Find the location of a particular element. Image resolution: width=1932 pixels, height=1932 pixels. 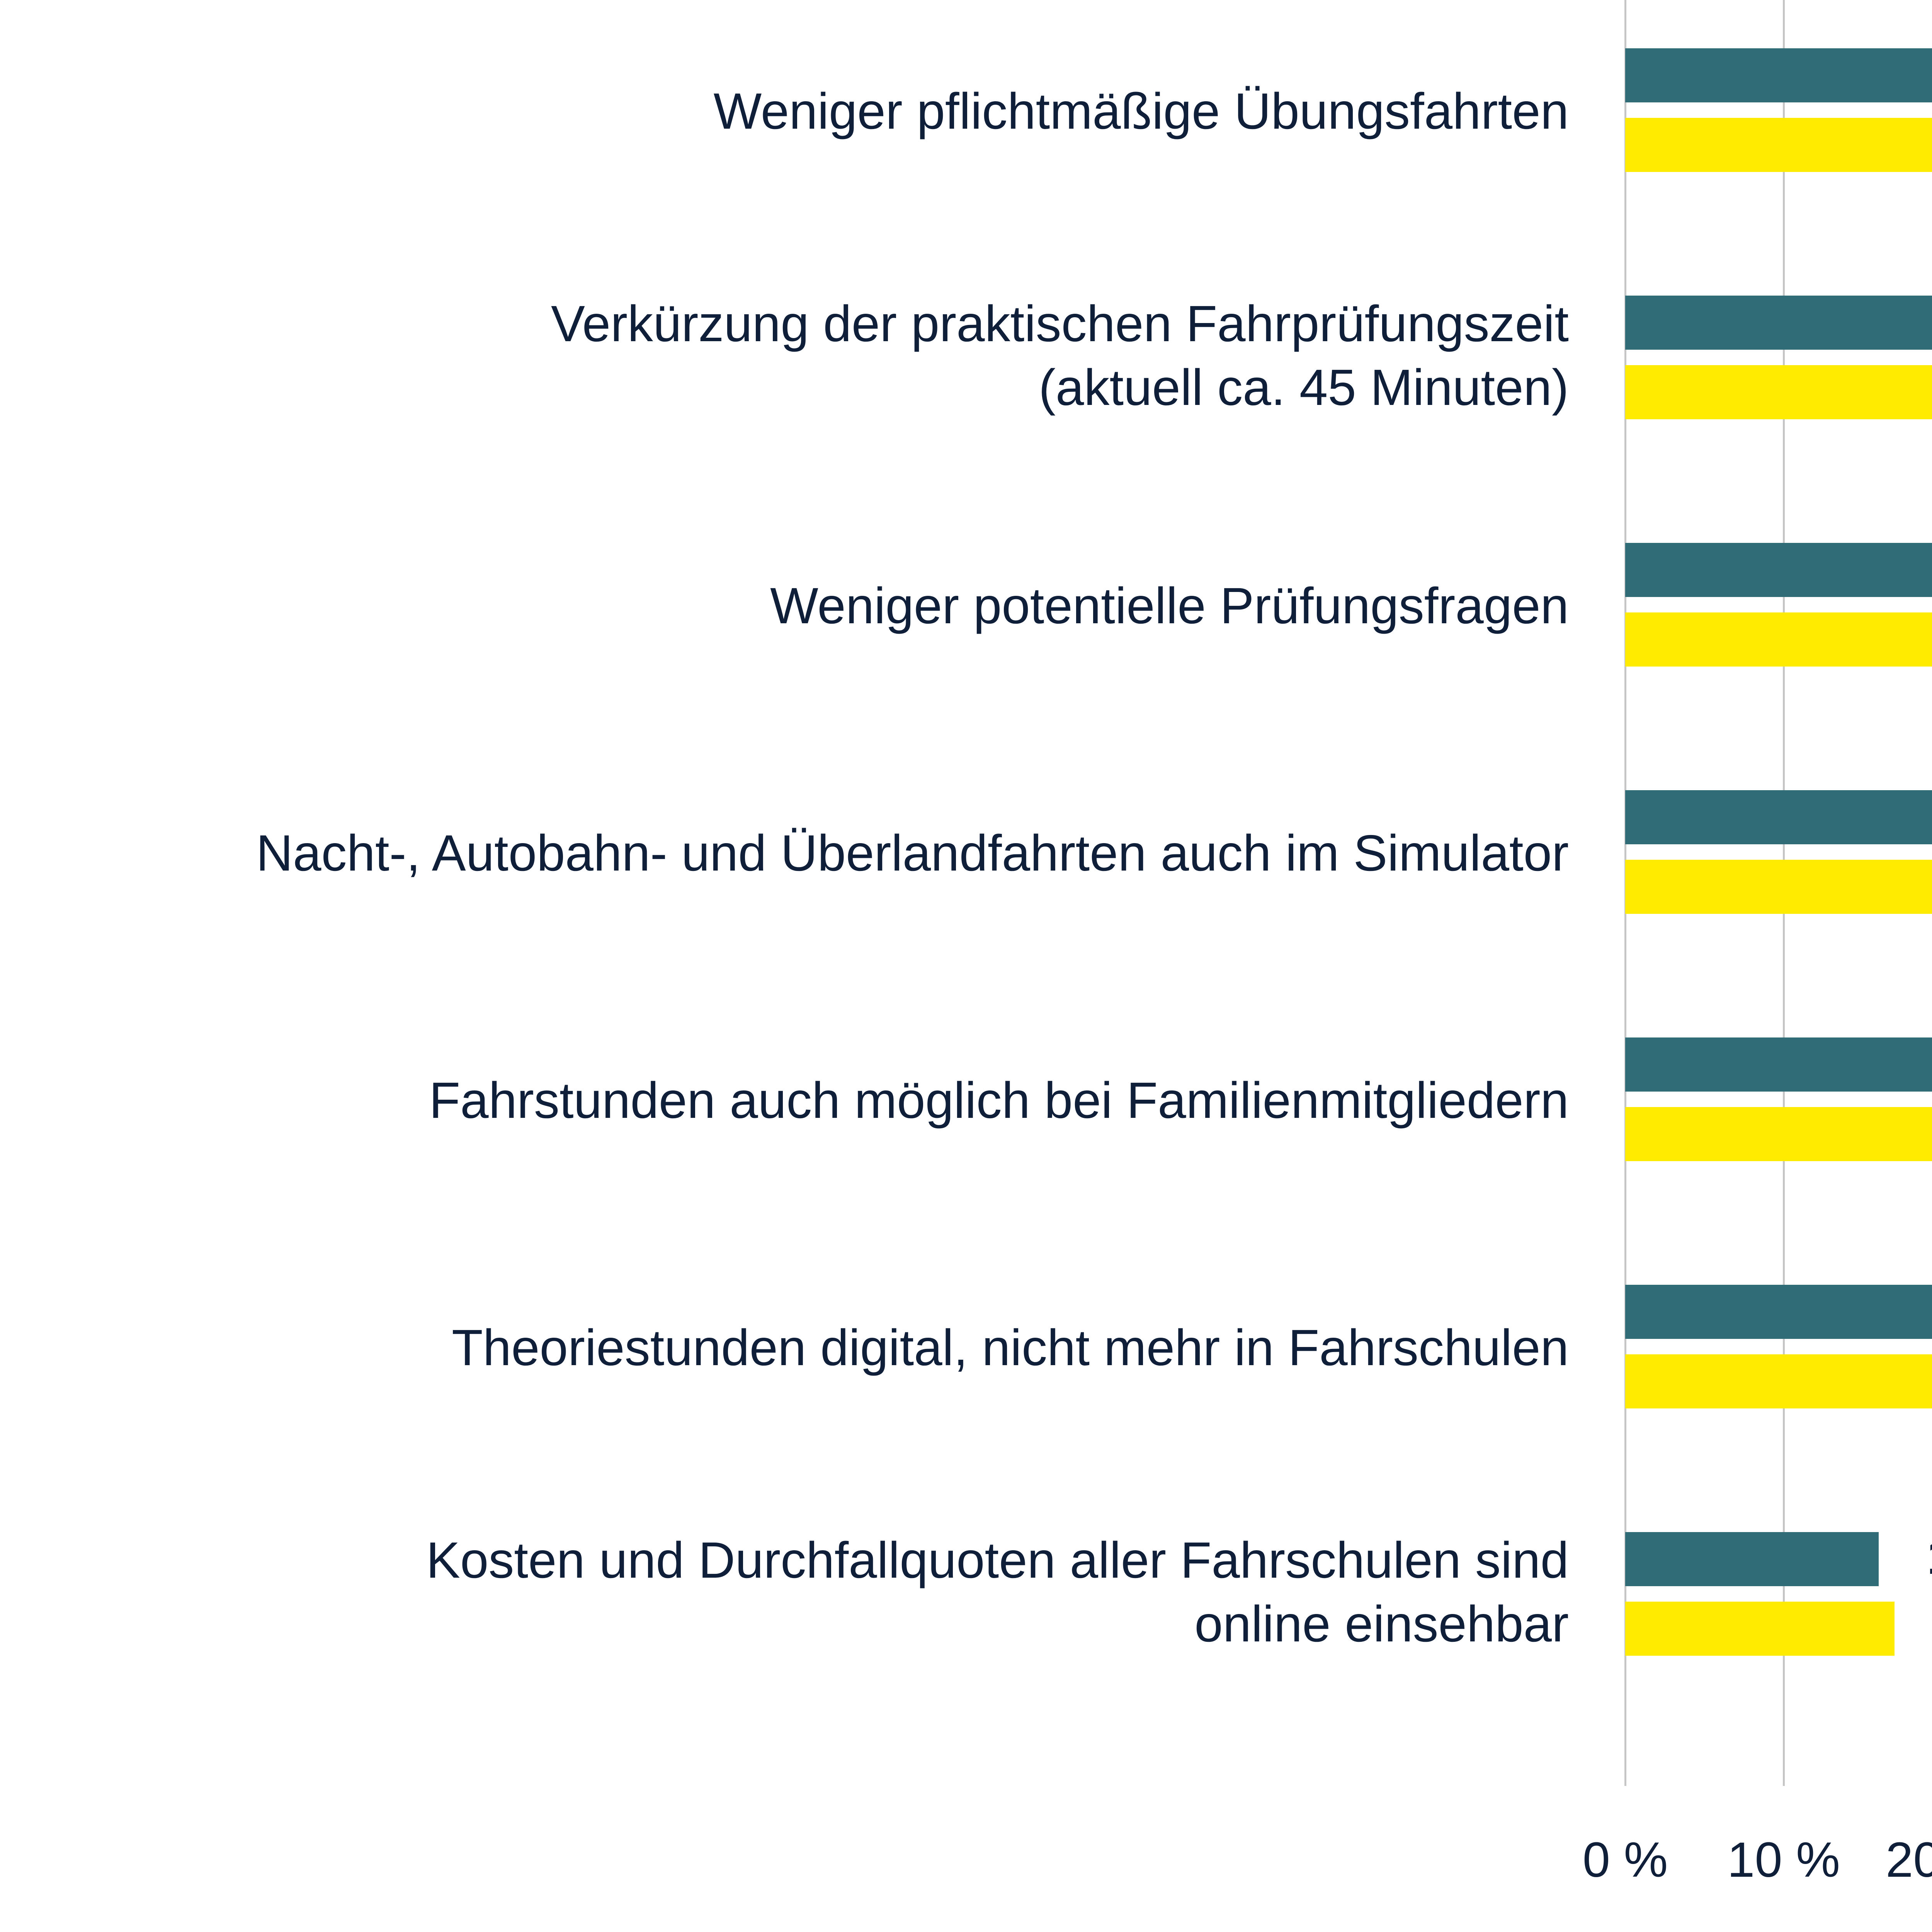

category-label: Weniger potentielle Prüfungsfragen is located at coordinates (1170, 606).